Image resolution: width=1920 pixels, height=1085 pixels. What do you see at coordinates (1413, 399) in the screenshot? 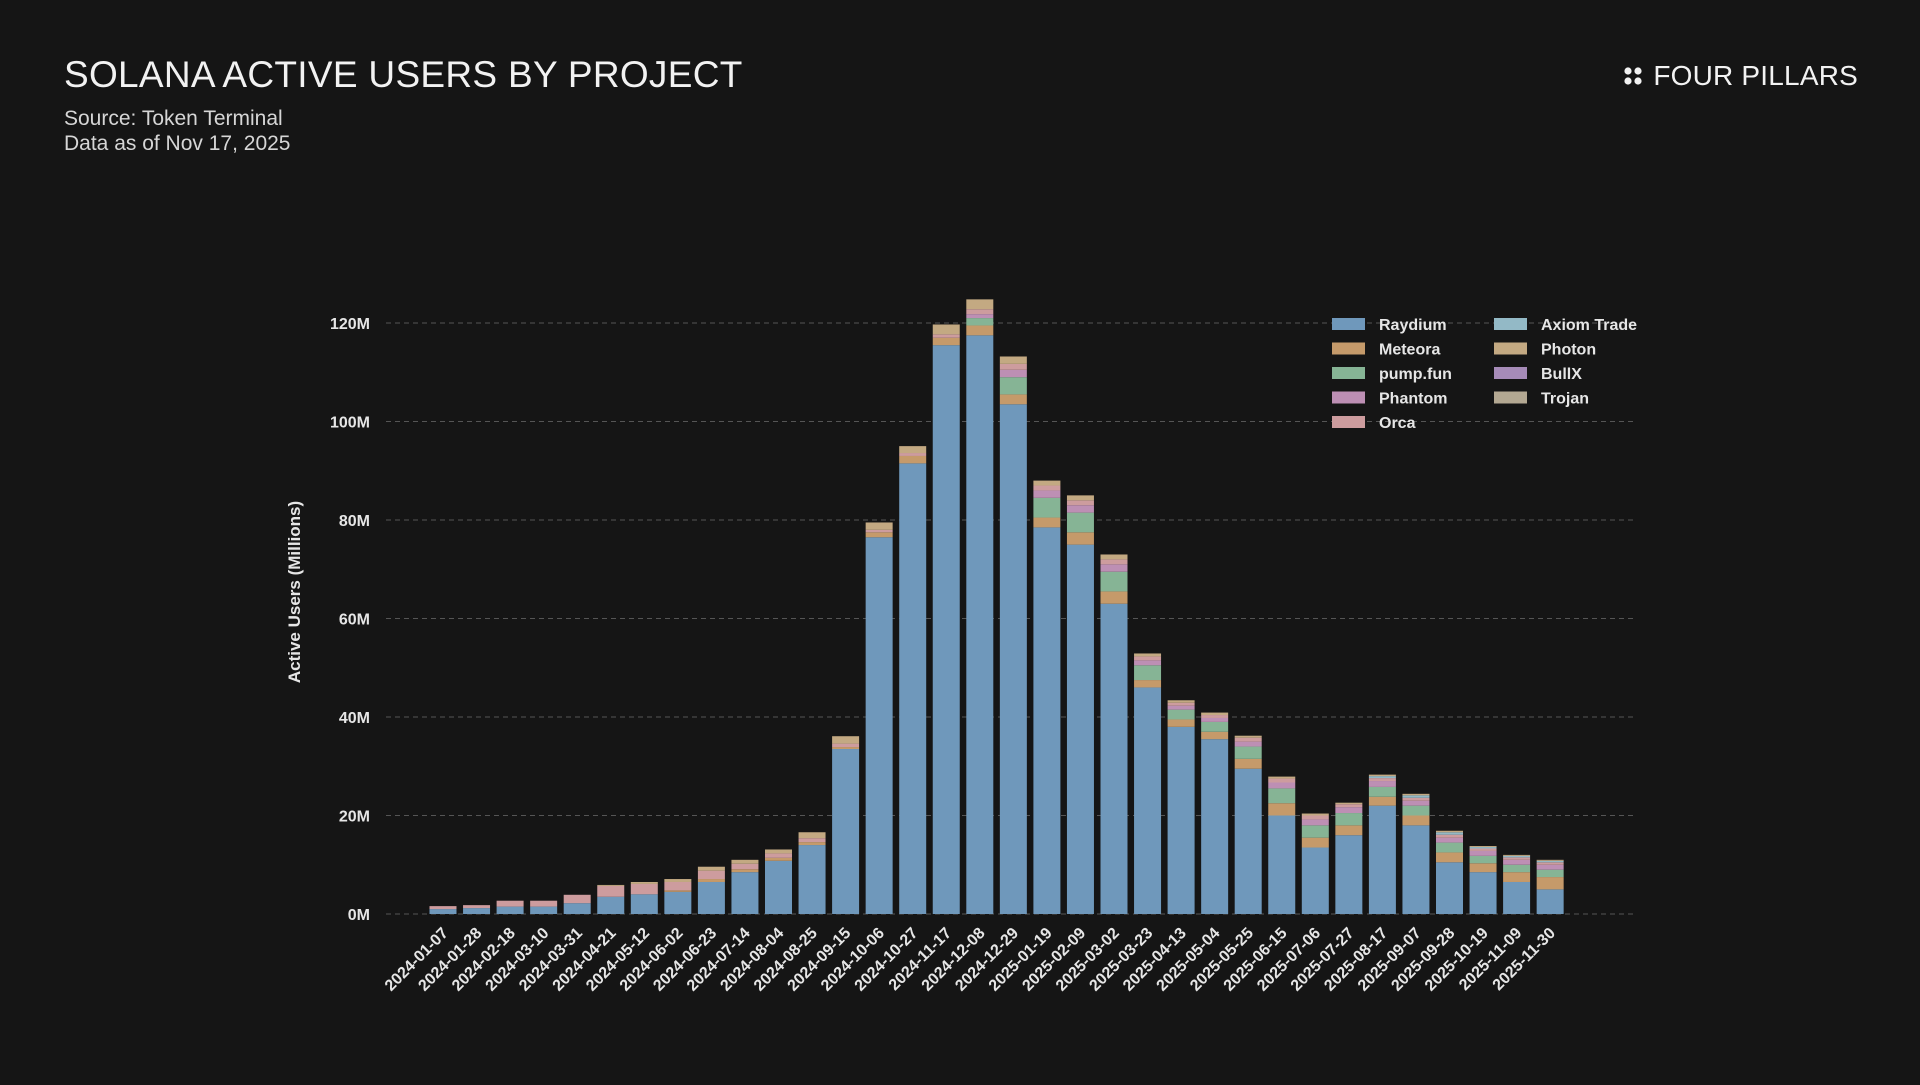
I see `legend-label: Phantom` at bounding box center [1413, 399].